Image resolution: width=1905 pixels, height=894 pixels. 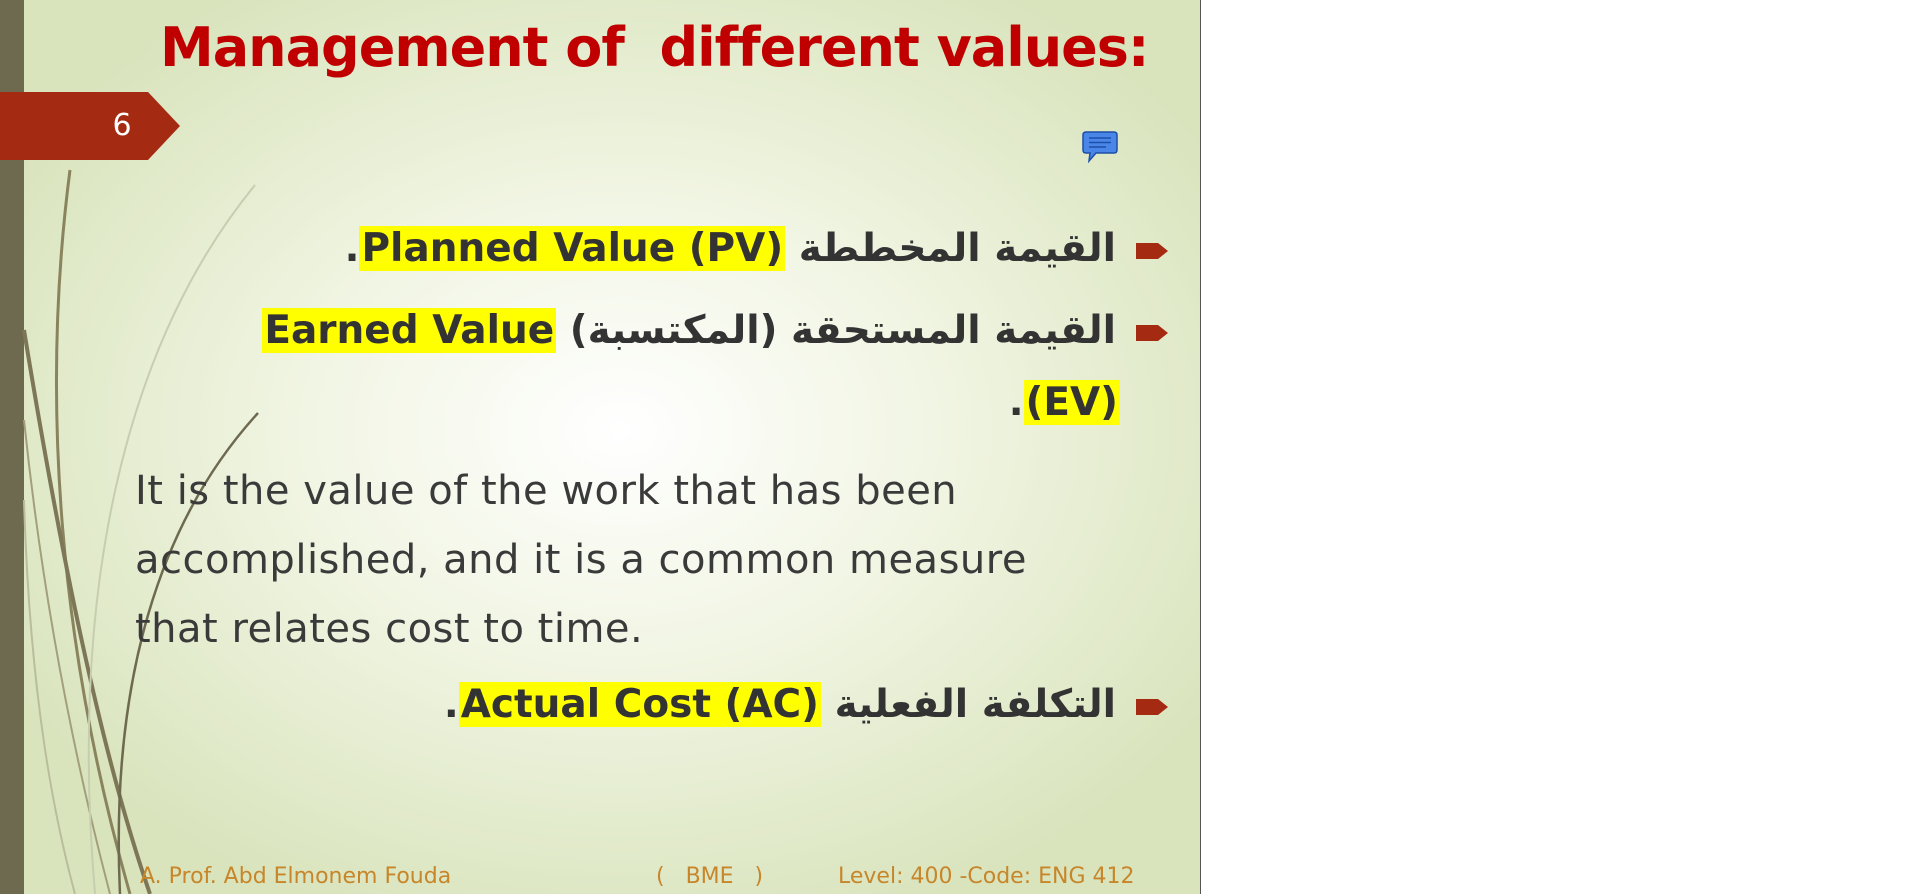 I want to click on footer-course: Level: 400 -Code: ENG 412, so click(x=986, y=876).